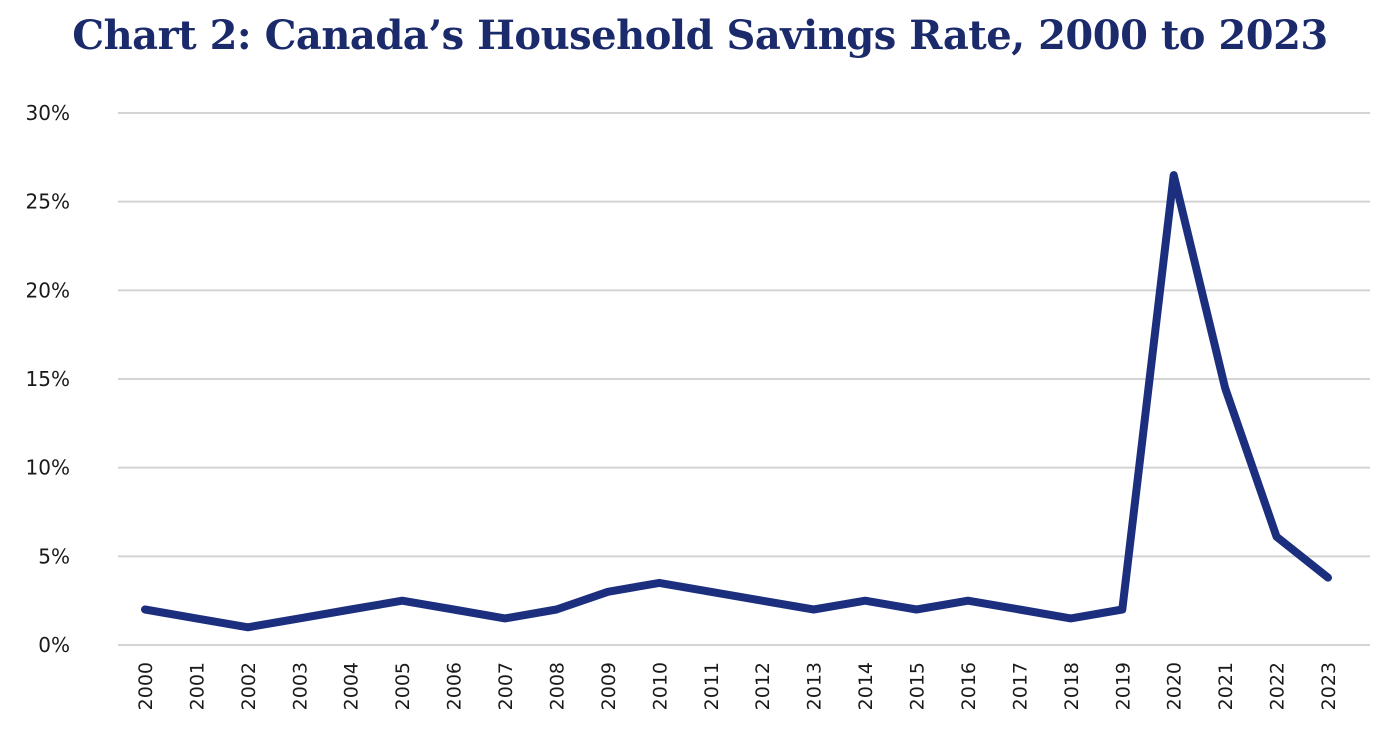 The width and height of the screenshot is (1400, 753). What do you see at coordinates (815, 686) in the screenshot?
I see `x-tick-label: 2013` at bounding box center [815, 686].